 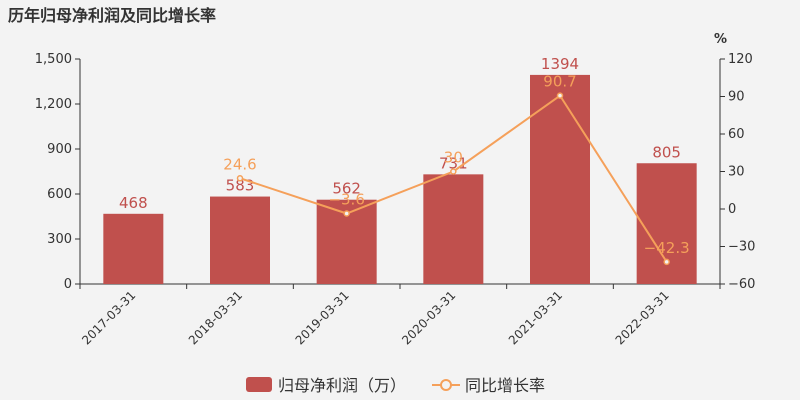 I want to click on x-axis-tick-label: 2021-03-31, so click(x=535, y=317).